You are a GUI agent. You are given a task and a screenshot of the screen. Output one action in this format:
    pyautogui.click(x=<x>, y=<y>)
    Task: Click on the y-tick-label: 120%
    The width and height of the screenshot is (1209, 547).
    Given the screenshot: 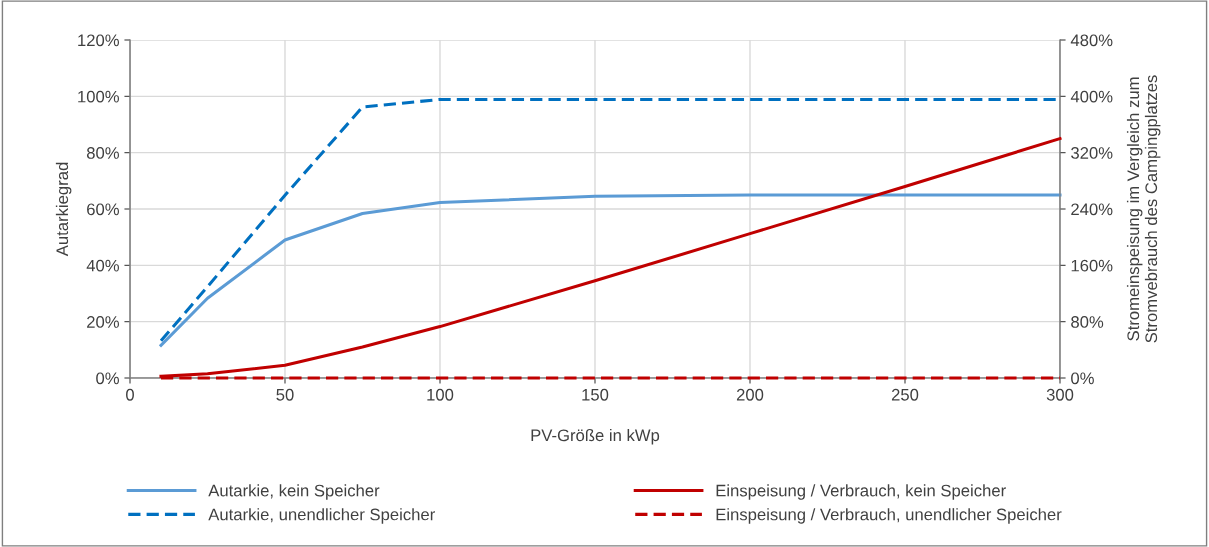 What is the action you would take?
    pyautogui.click(x=98, y=40)
    